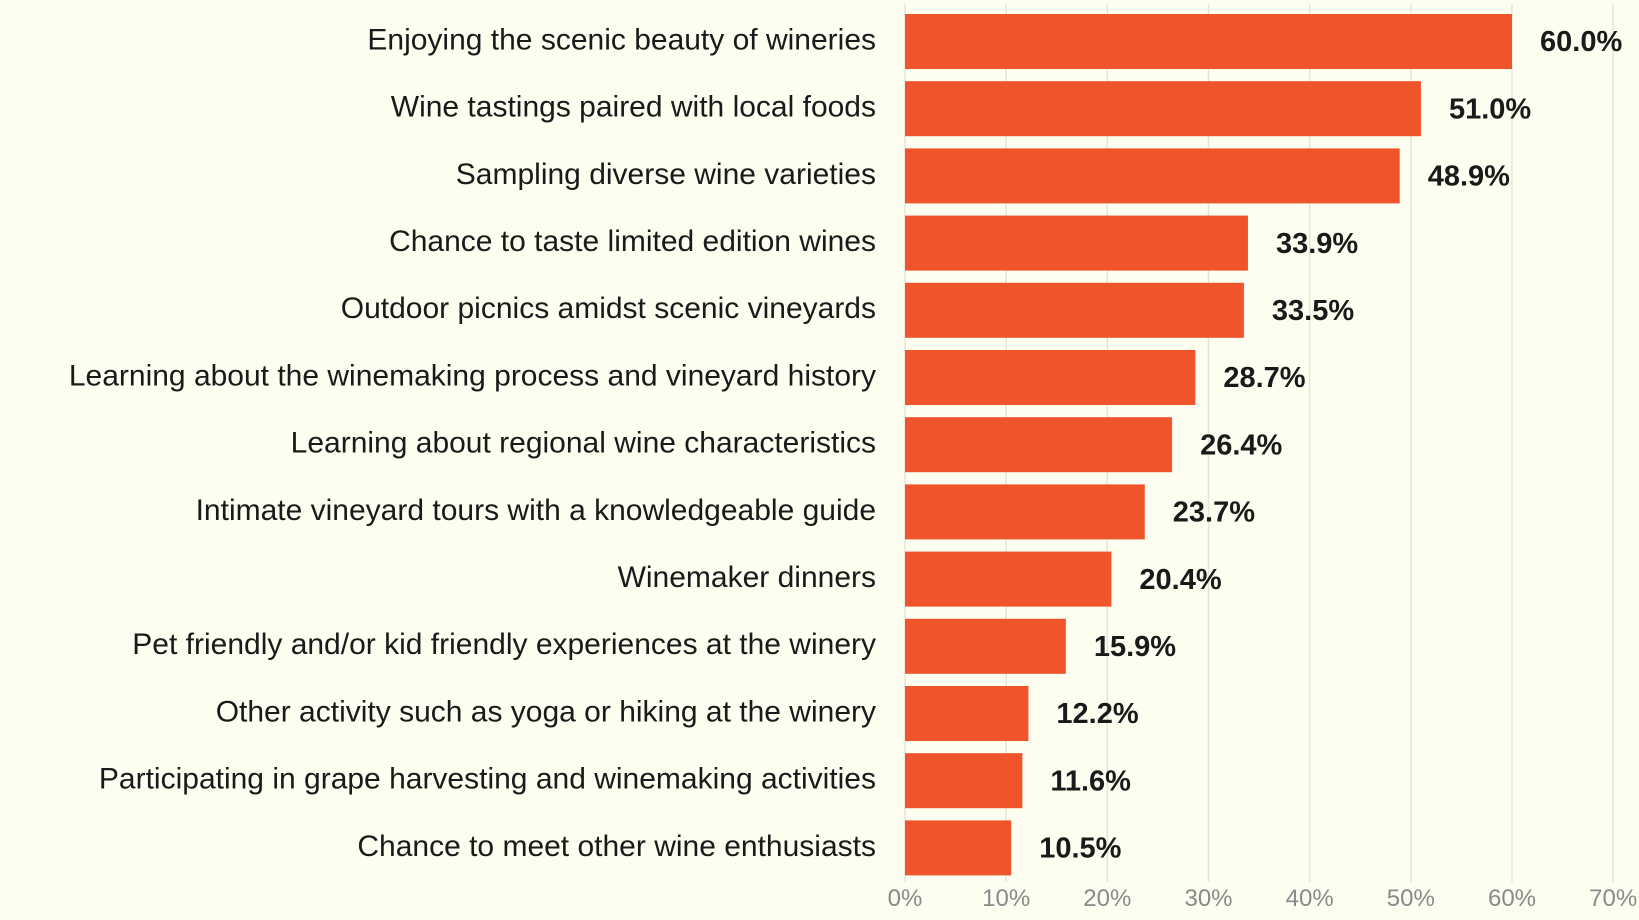  What do you see at coordinates (1107, 898) in the screenshot?
I see `x-tick-label: 20%` at bounding box center [1107, 898].